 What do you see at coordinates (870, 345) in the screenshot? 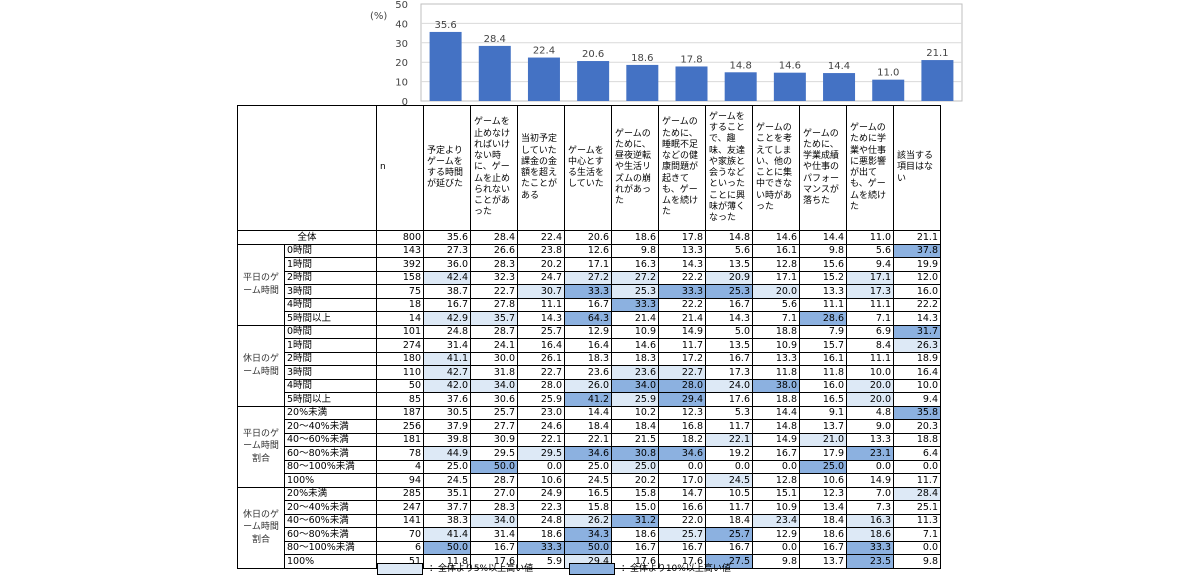
I see `value-cell: 8.4` at bounding box center [870, 345].